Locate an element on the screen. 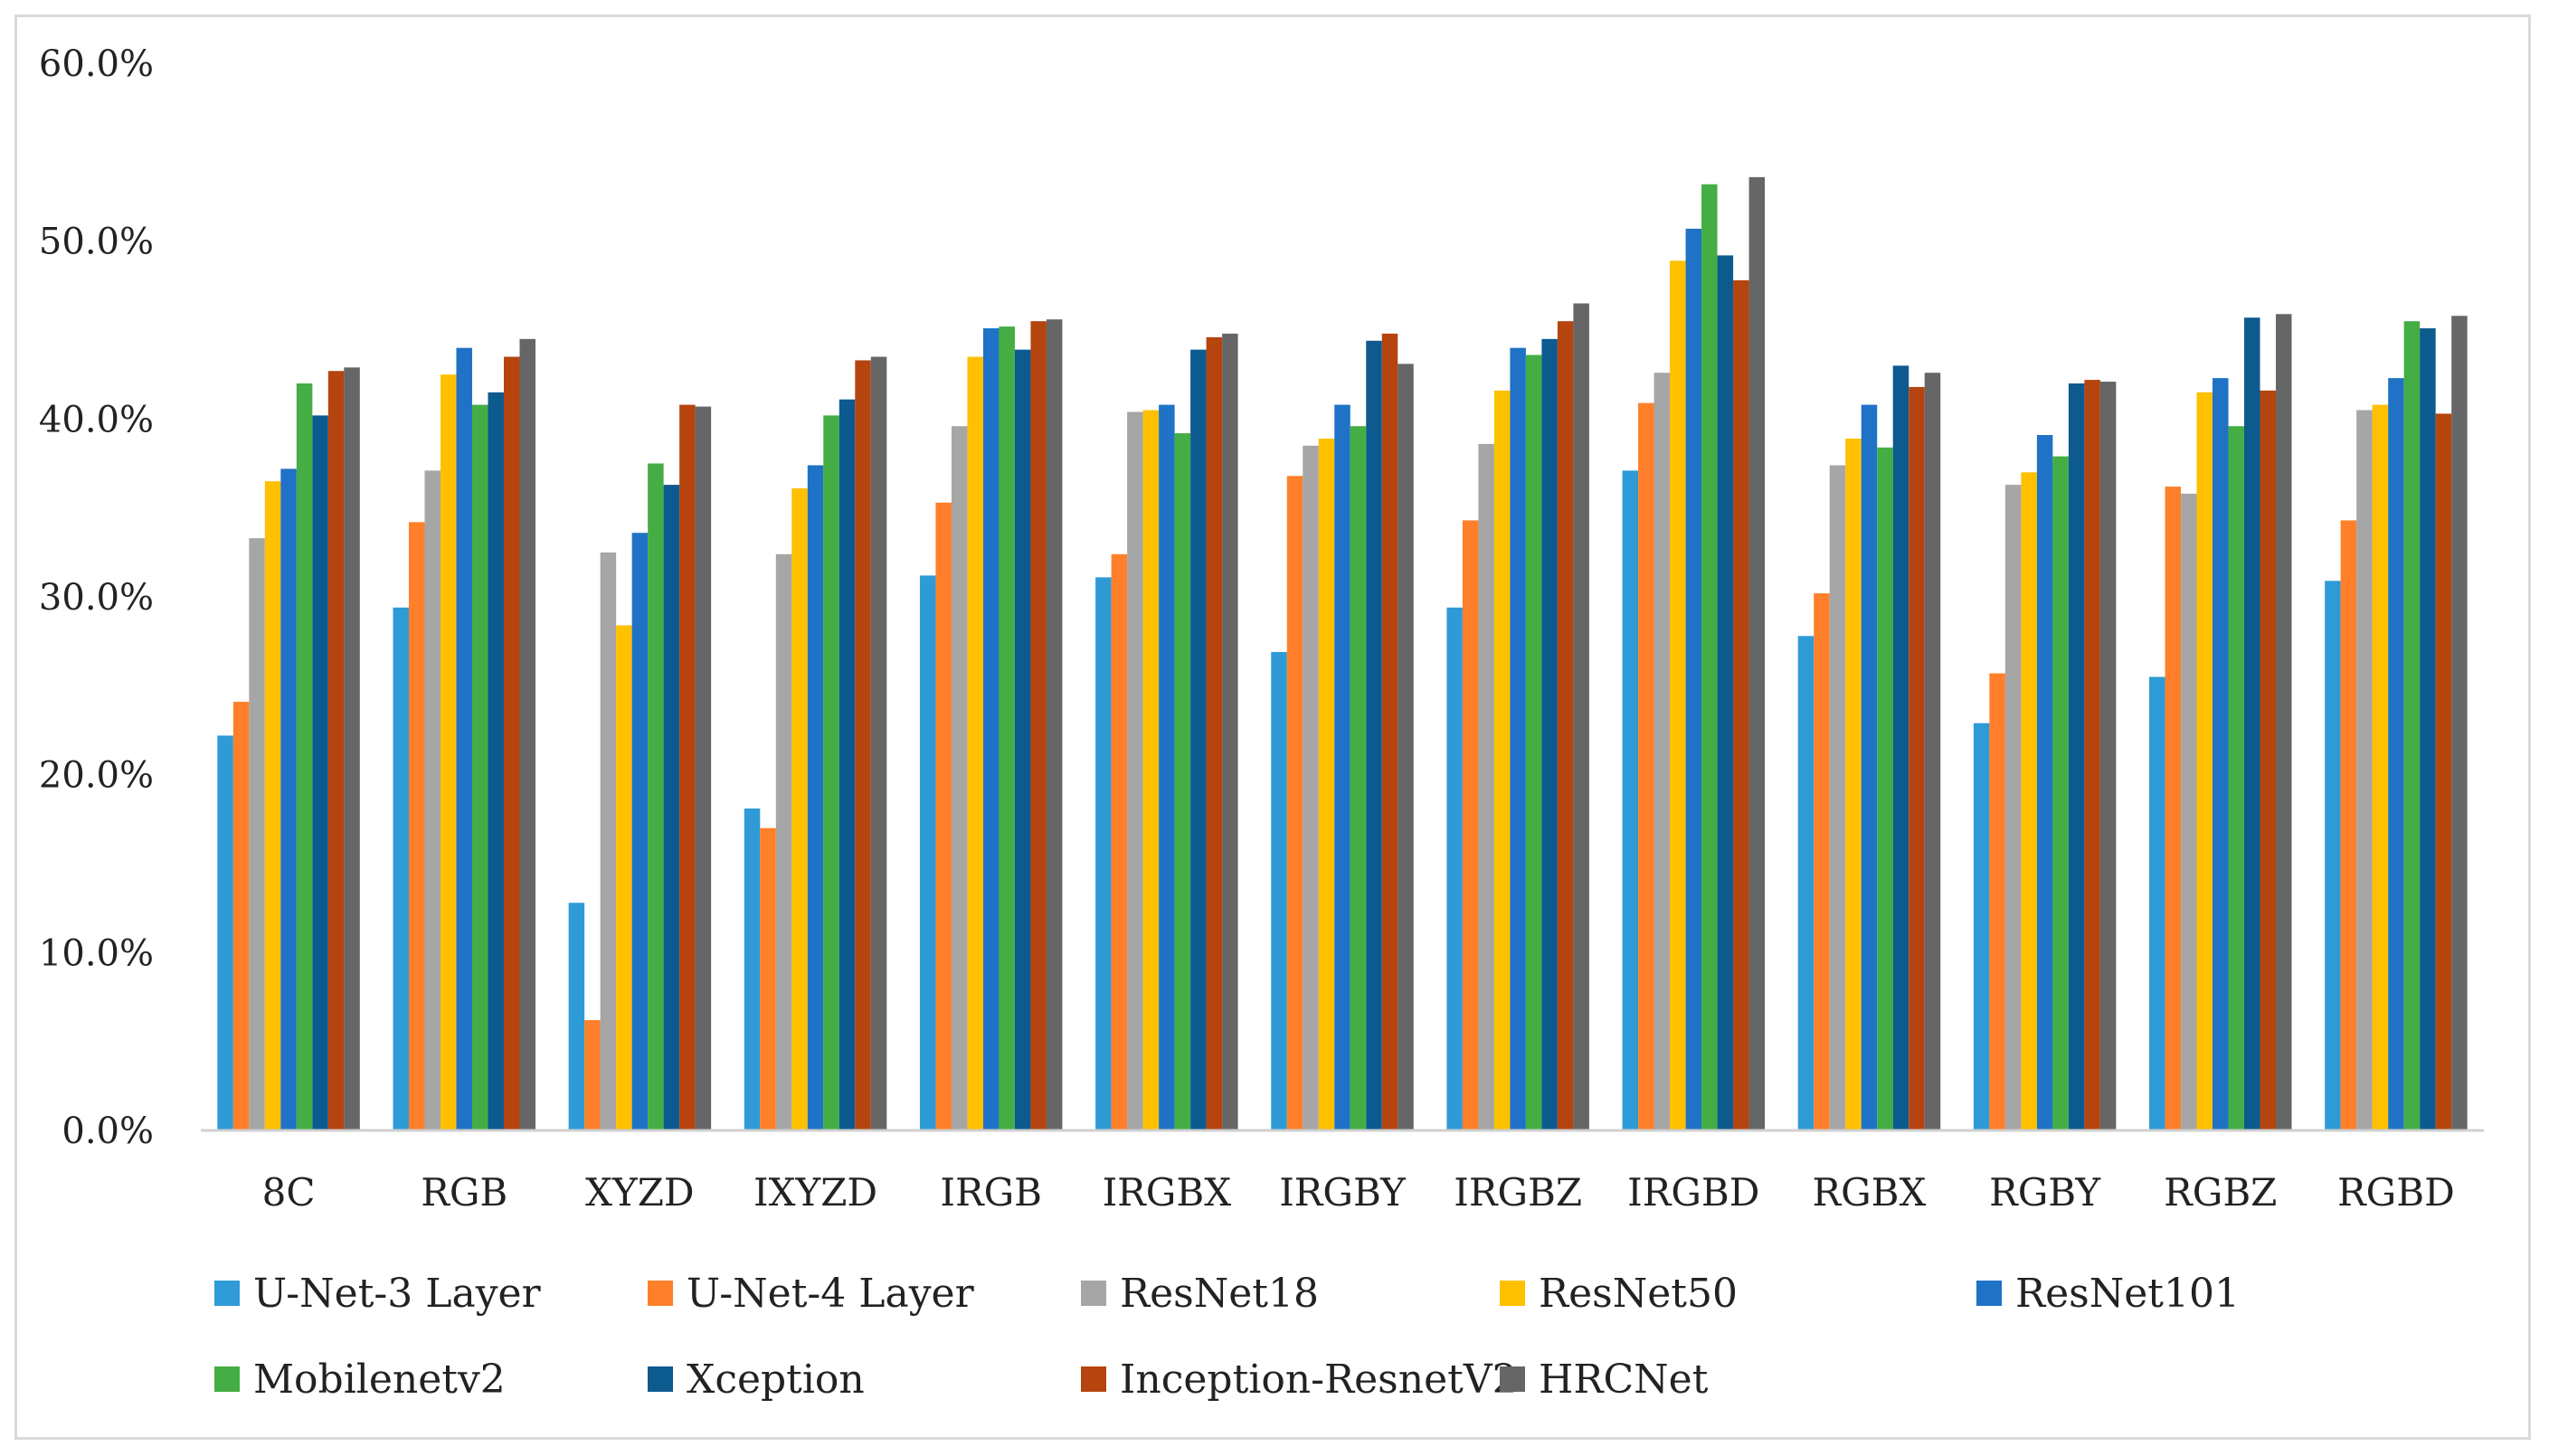 This screenshot has width=2549, height=1456. bar-irgbz-xception is located at coordinates (1549, 734).